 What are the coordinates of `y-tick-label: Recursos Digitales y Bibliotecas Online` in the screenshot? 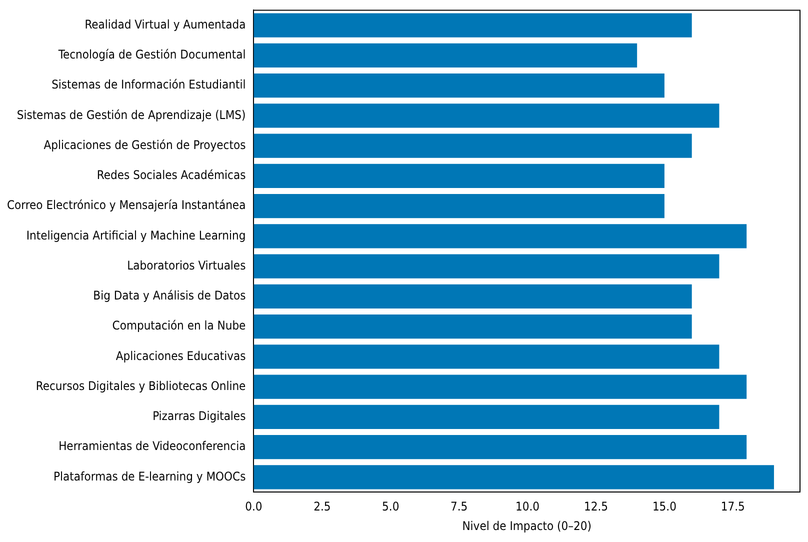 It's located at (141, 385).